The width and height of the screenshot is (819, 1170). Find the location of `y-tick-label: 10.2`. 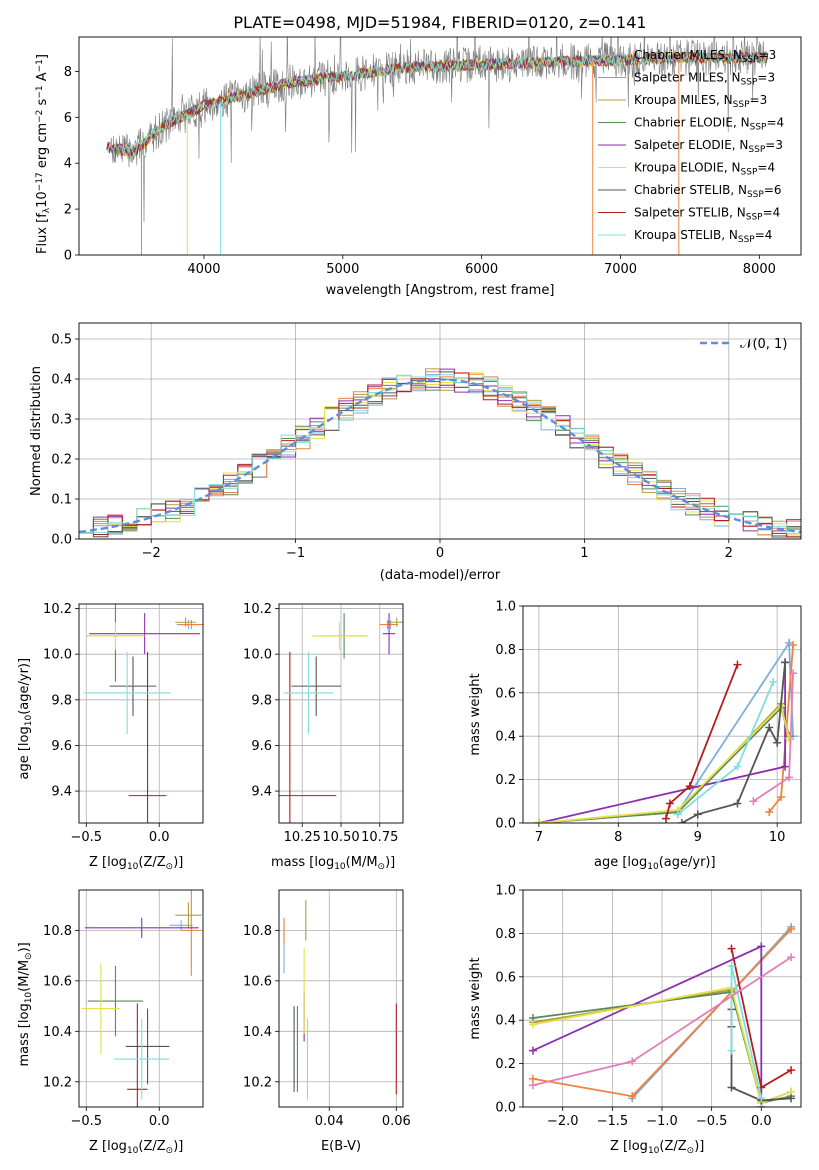

y-tick-label: 10.2 is located at coordinates (57, 1082).